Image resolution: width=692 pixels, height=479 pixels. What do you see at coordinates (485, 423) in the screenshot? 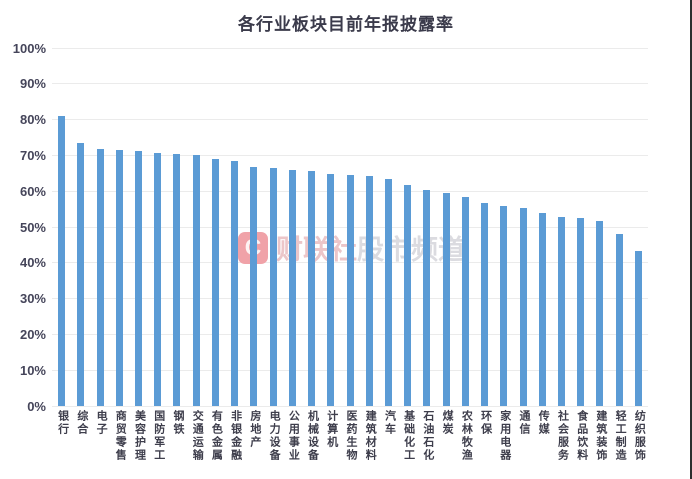
I see `x-axis-label: 环保` at bounding box center [485, 423].